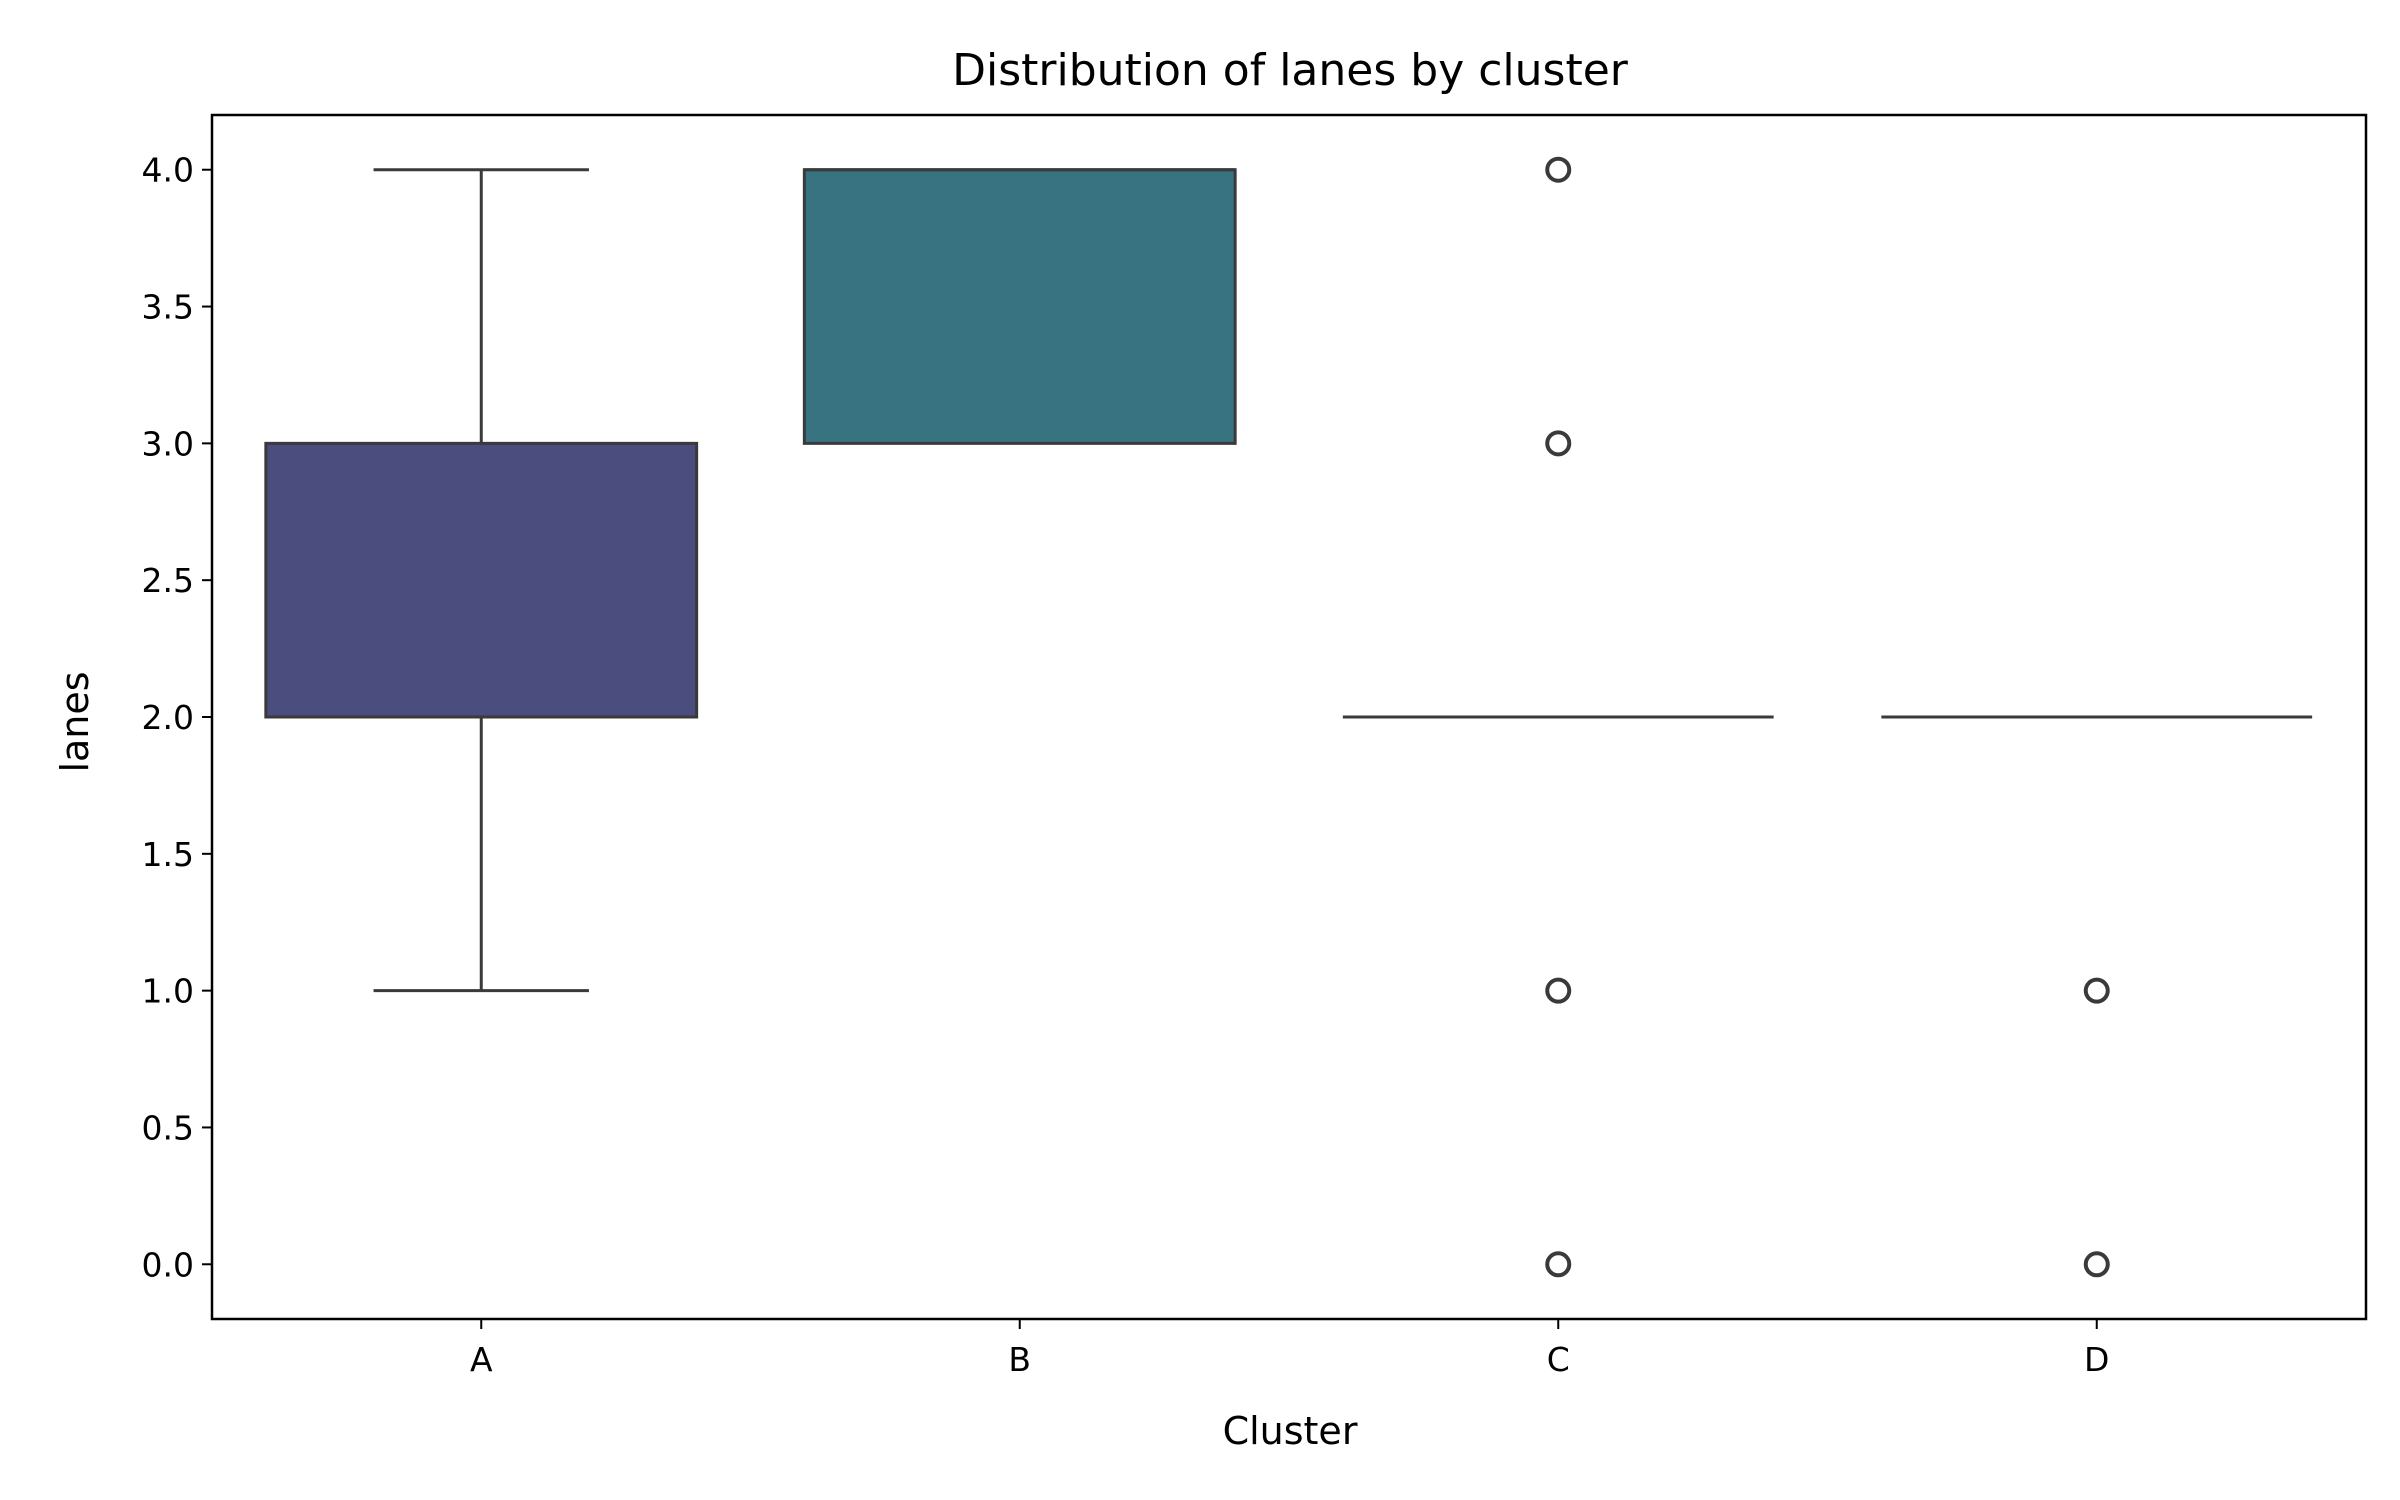 Image resolution: width=2400 pixels, height=1500 pixels. What do you see at coordinates (1290, 70) in the screenshot?
I see `chart-title: Distribution of lanes by cluster` at bounding box center [1290, 70].